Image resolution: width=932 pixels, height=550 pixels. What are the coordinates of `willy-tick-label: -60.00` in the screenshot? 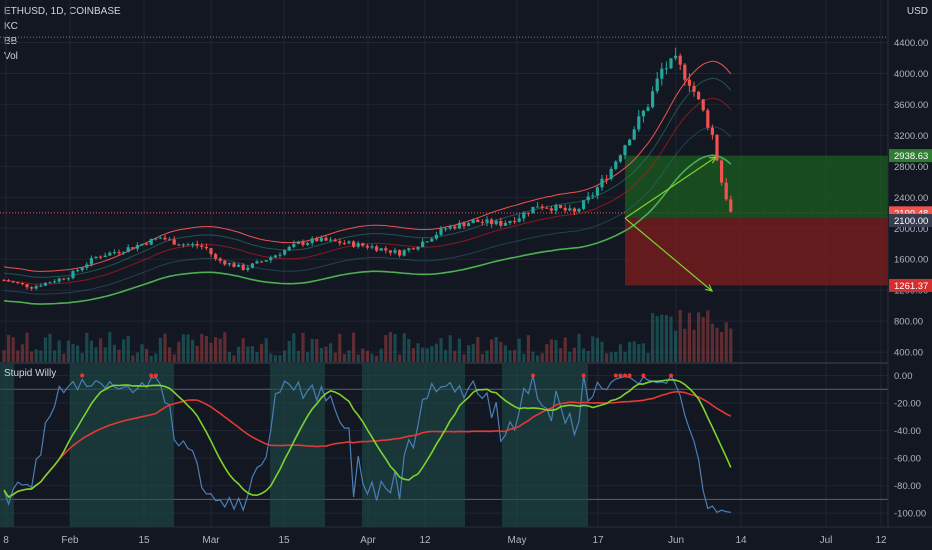 It's located at (907, 459).